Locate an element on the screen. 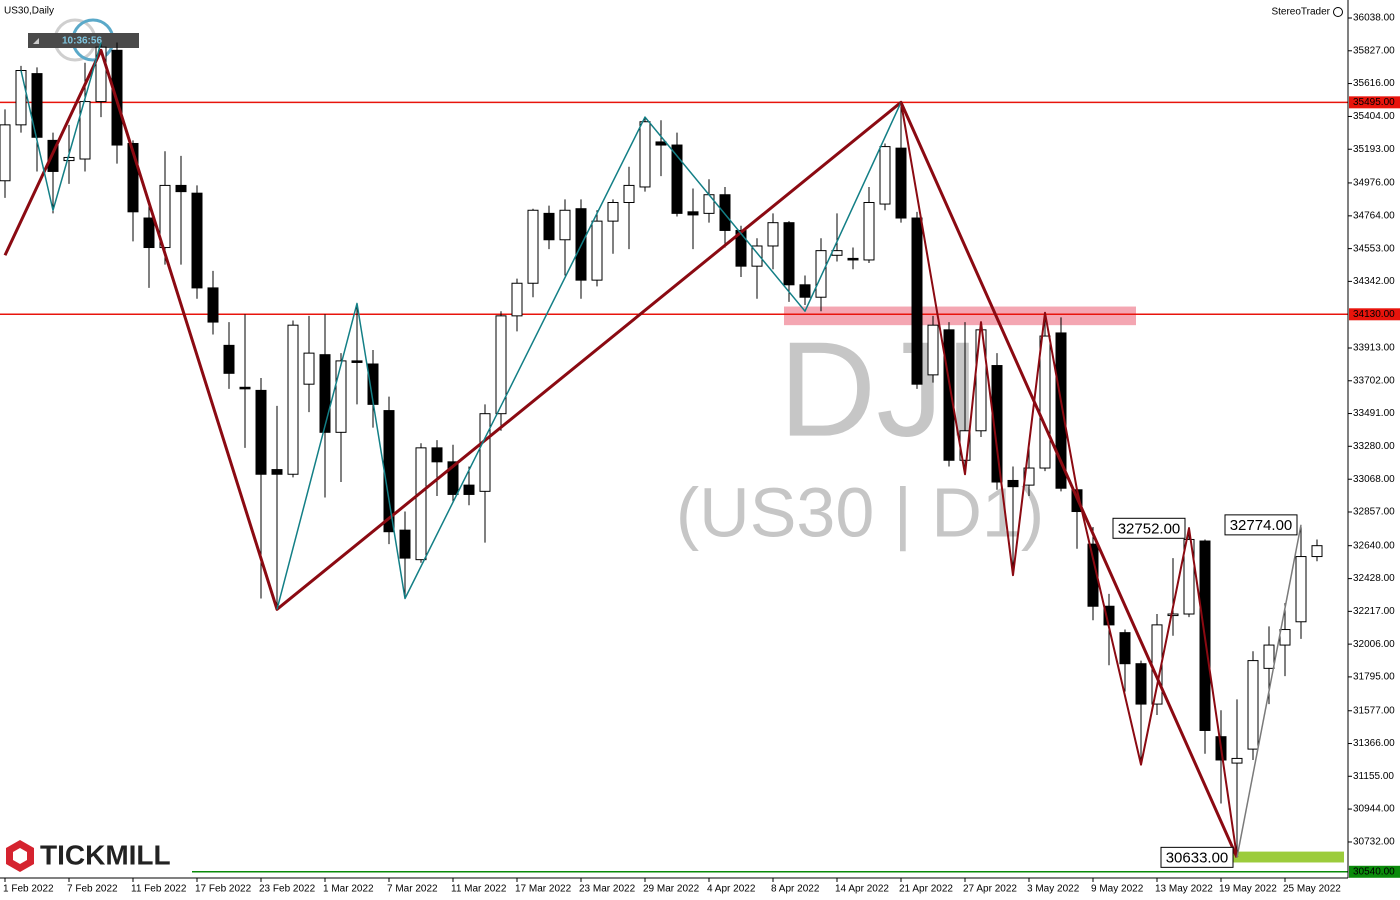 This screenshot has height=900, width=1400. clock: 10:36:56 is located at coordinates (82, 41).